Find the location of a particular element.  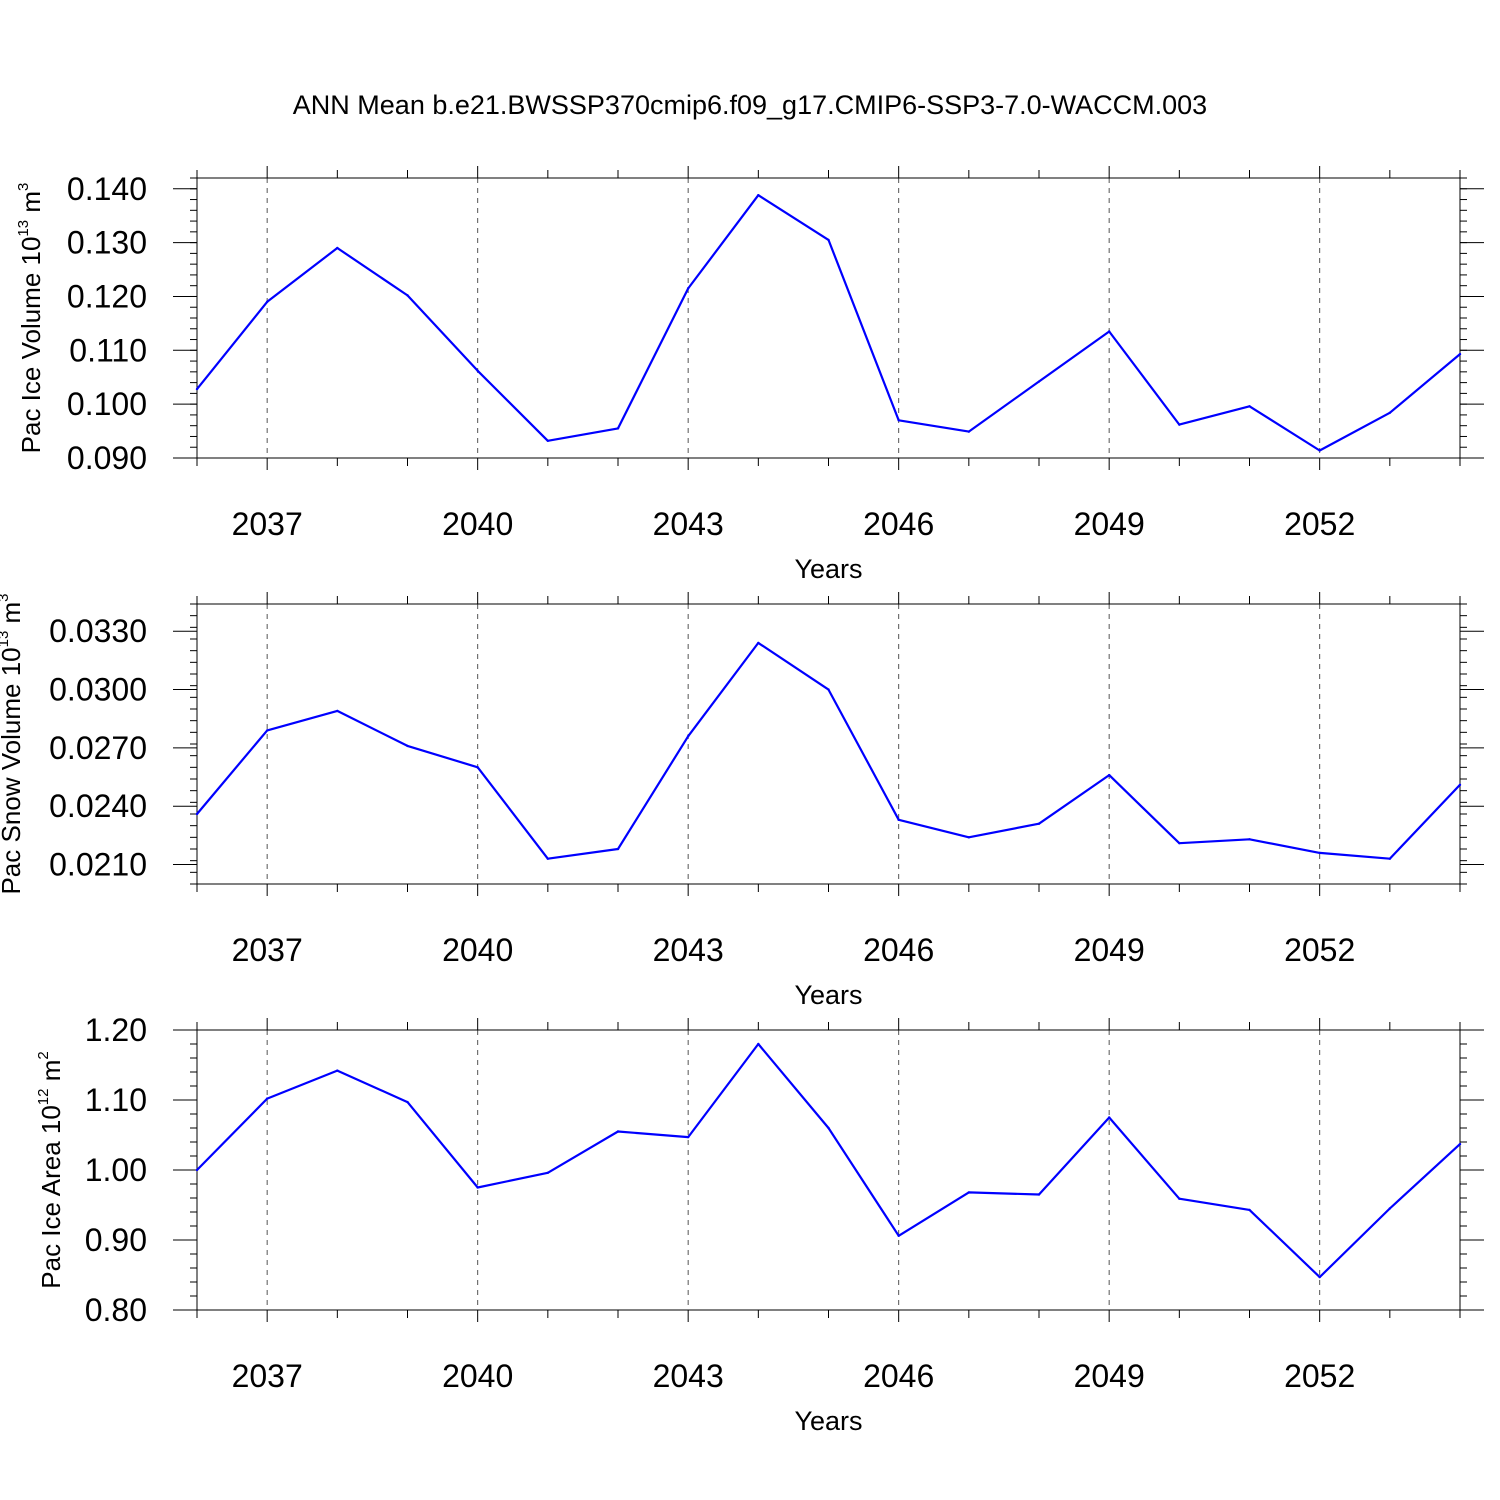

y-tick-label: 0.0330 is located at coordinates (98, 631).